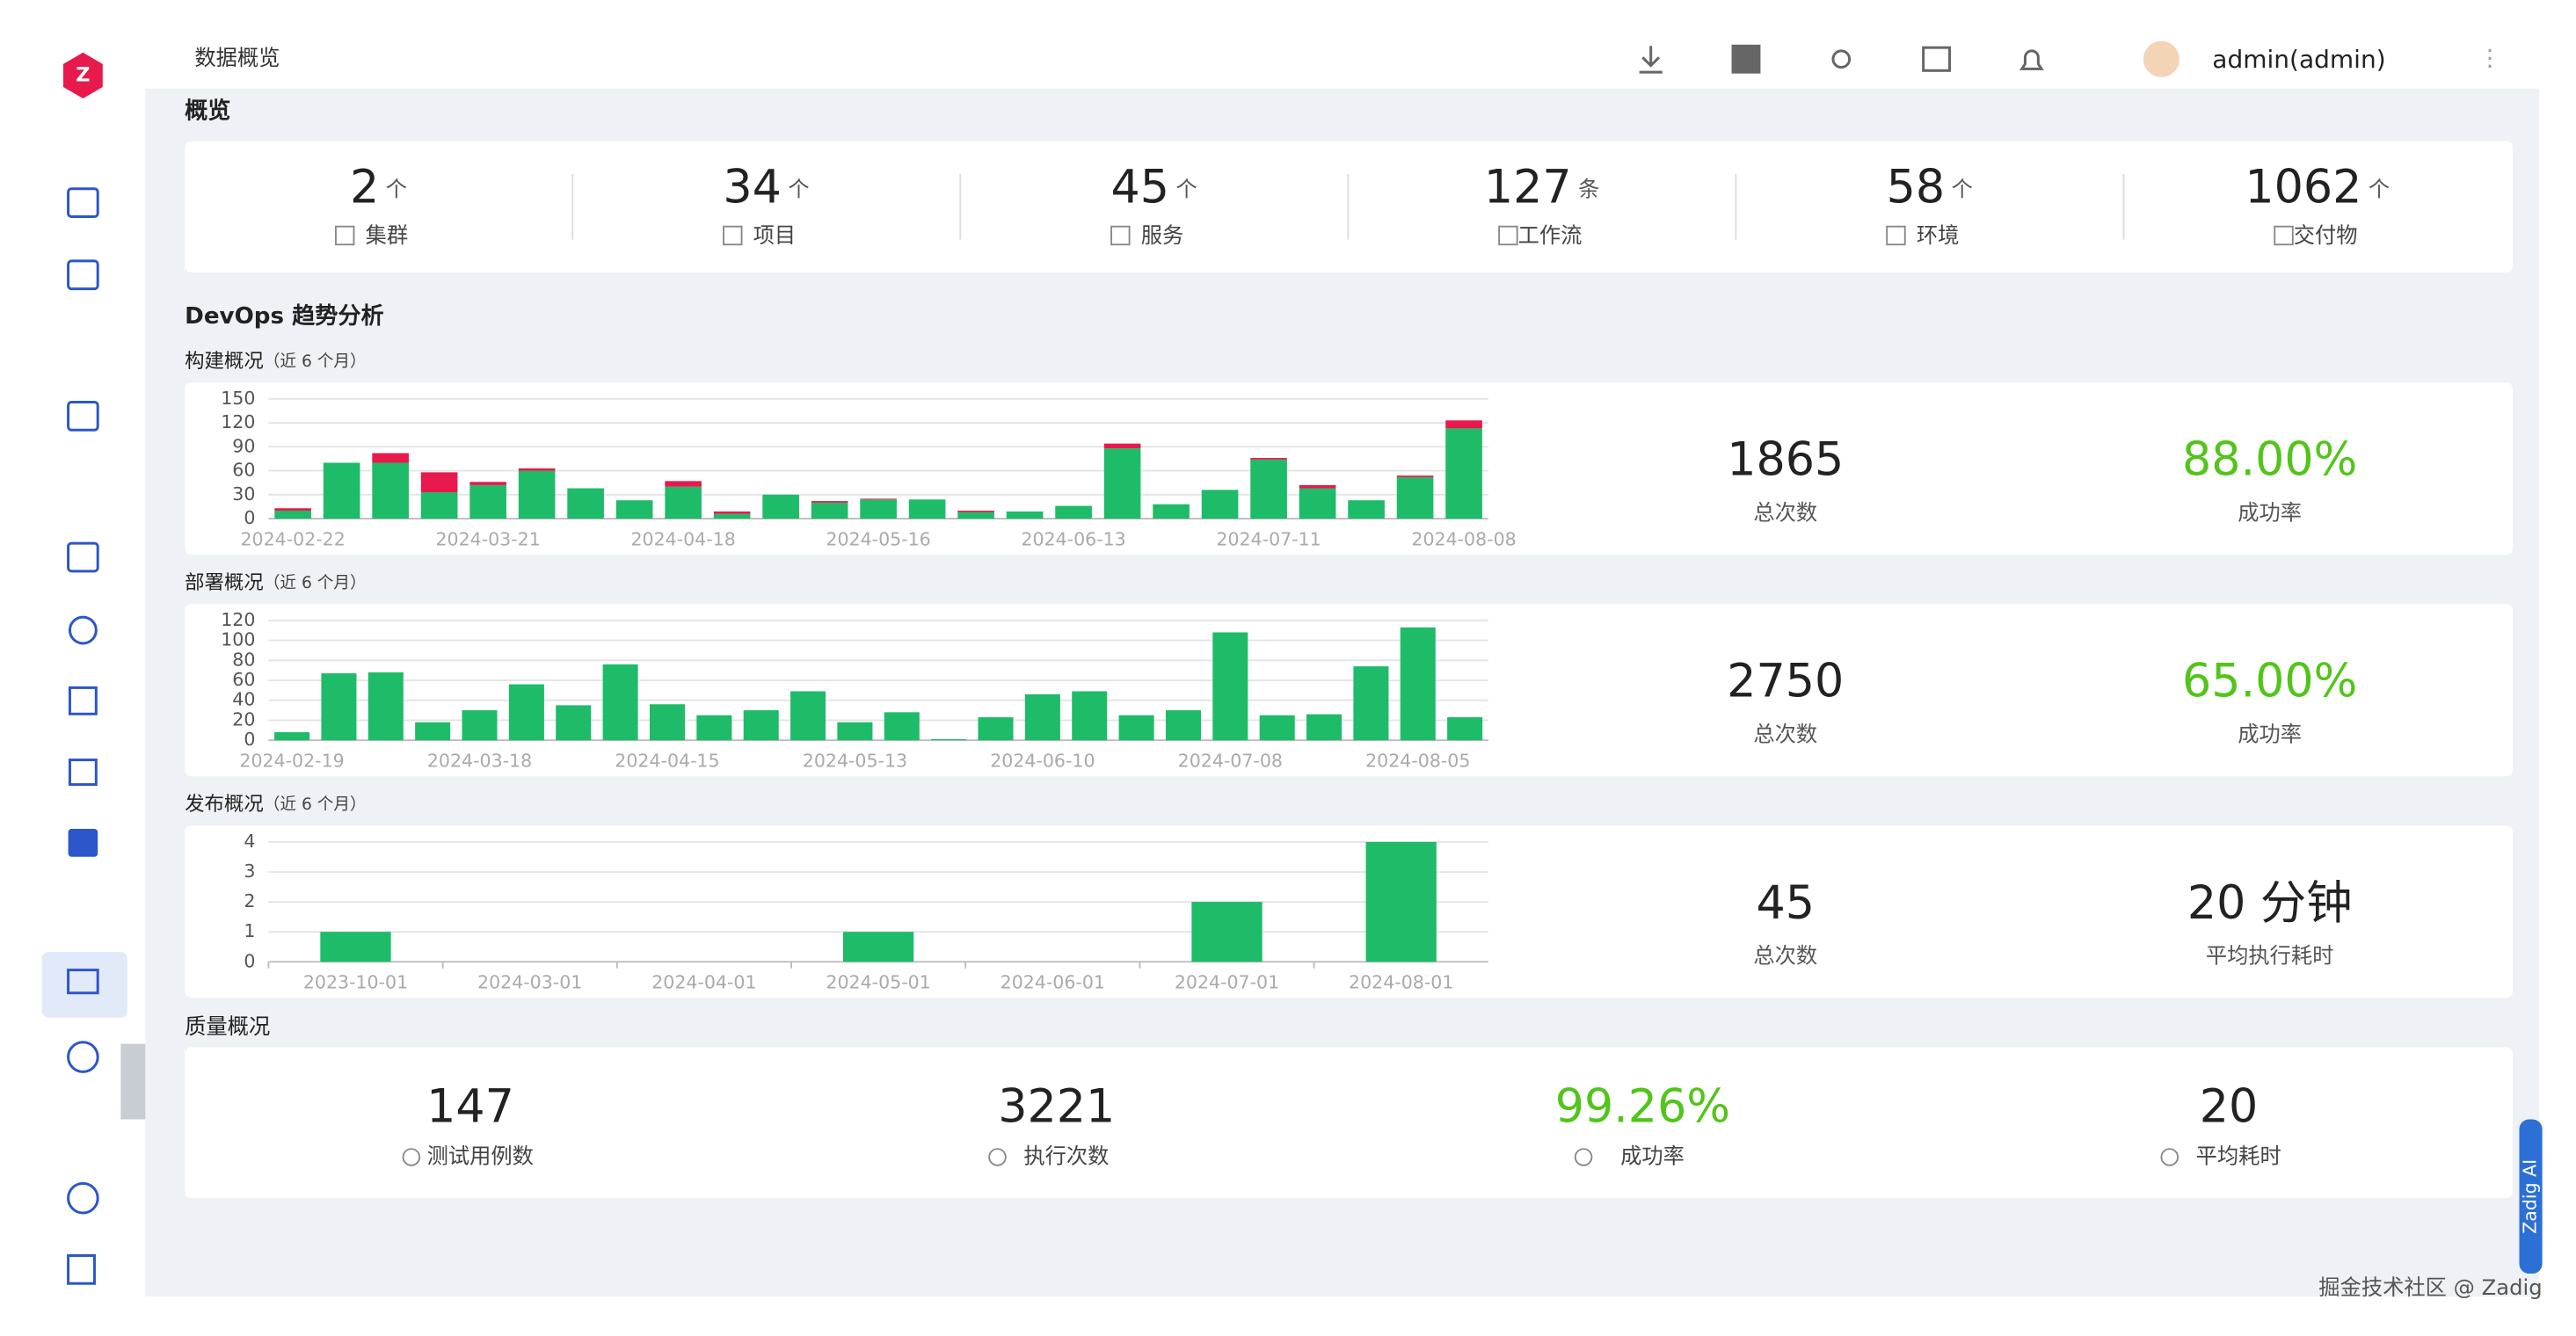  I want to click on y-tick-label: 20, so click(243, 719).